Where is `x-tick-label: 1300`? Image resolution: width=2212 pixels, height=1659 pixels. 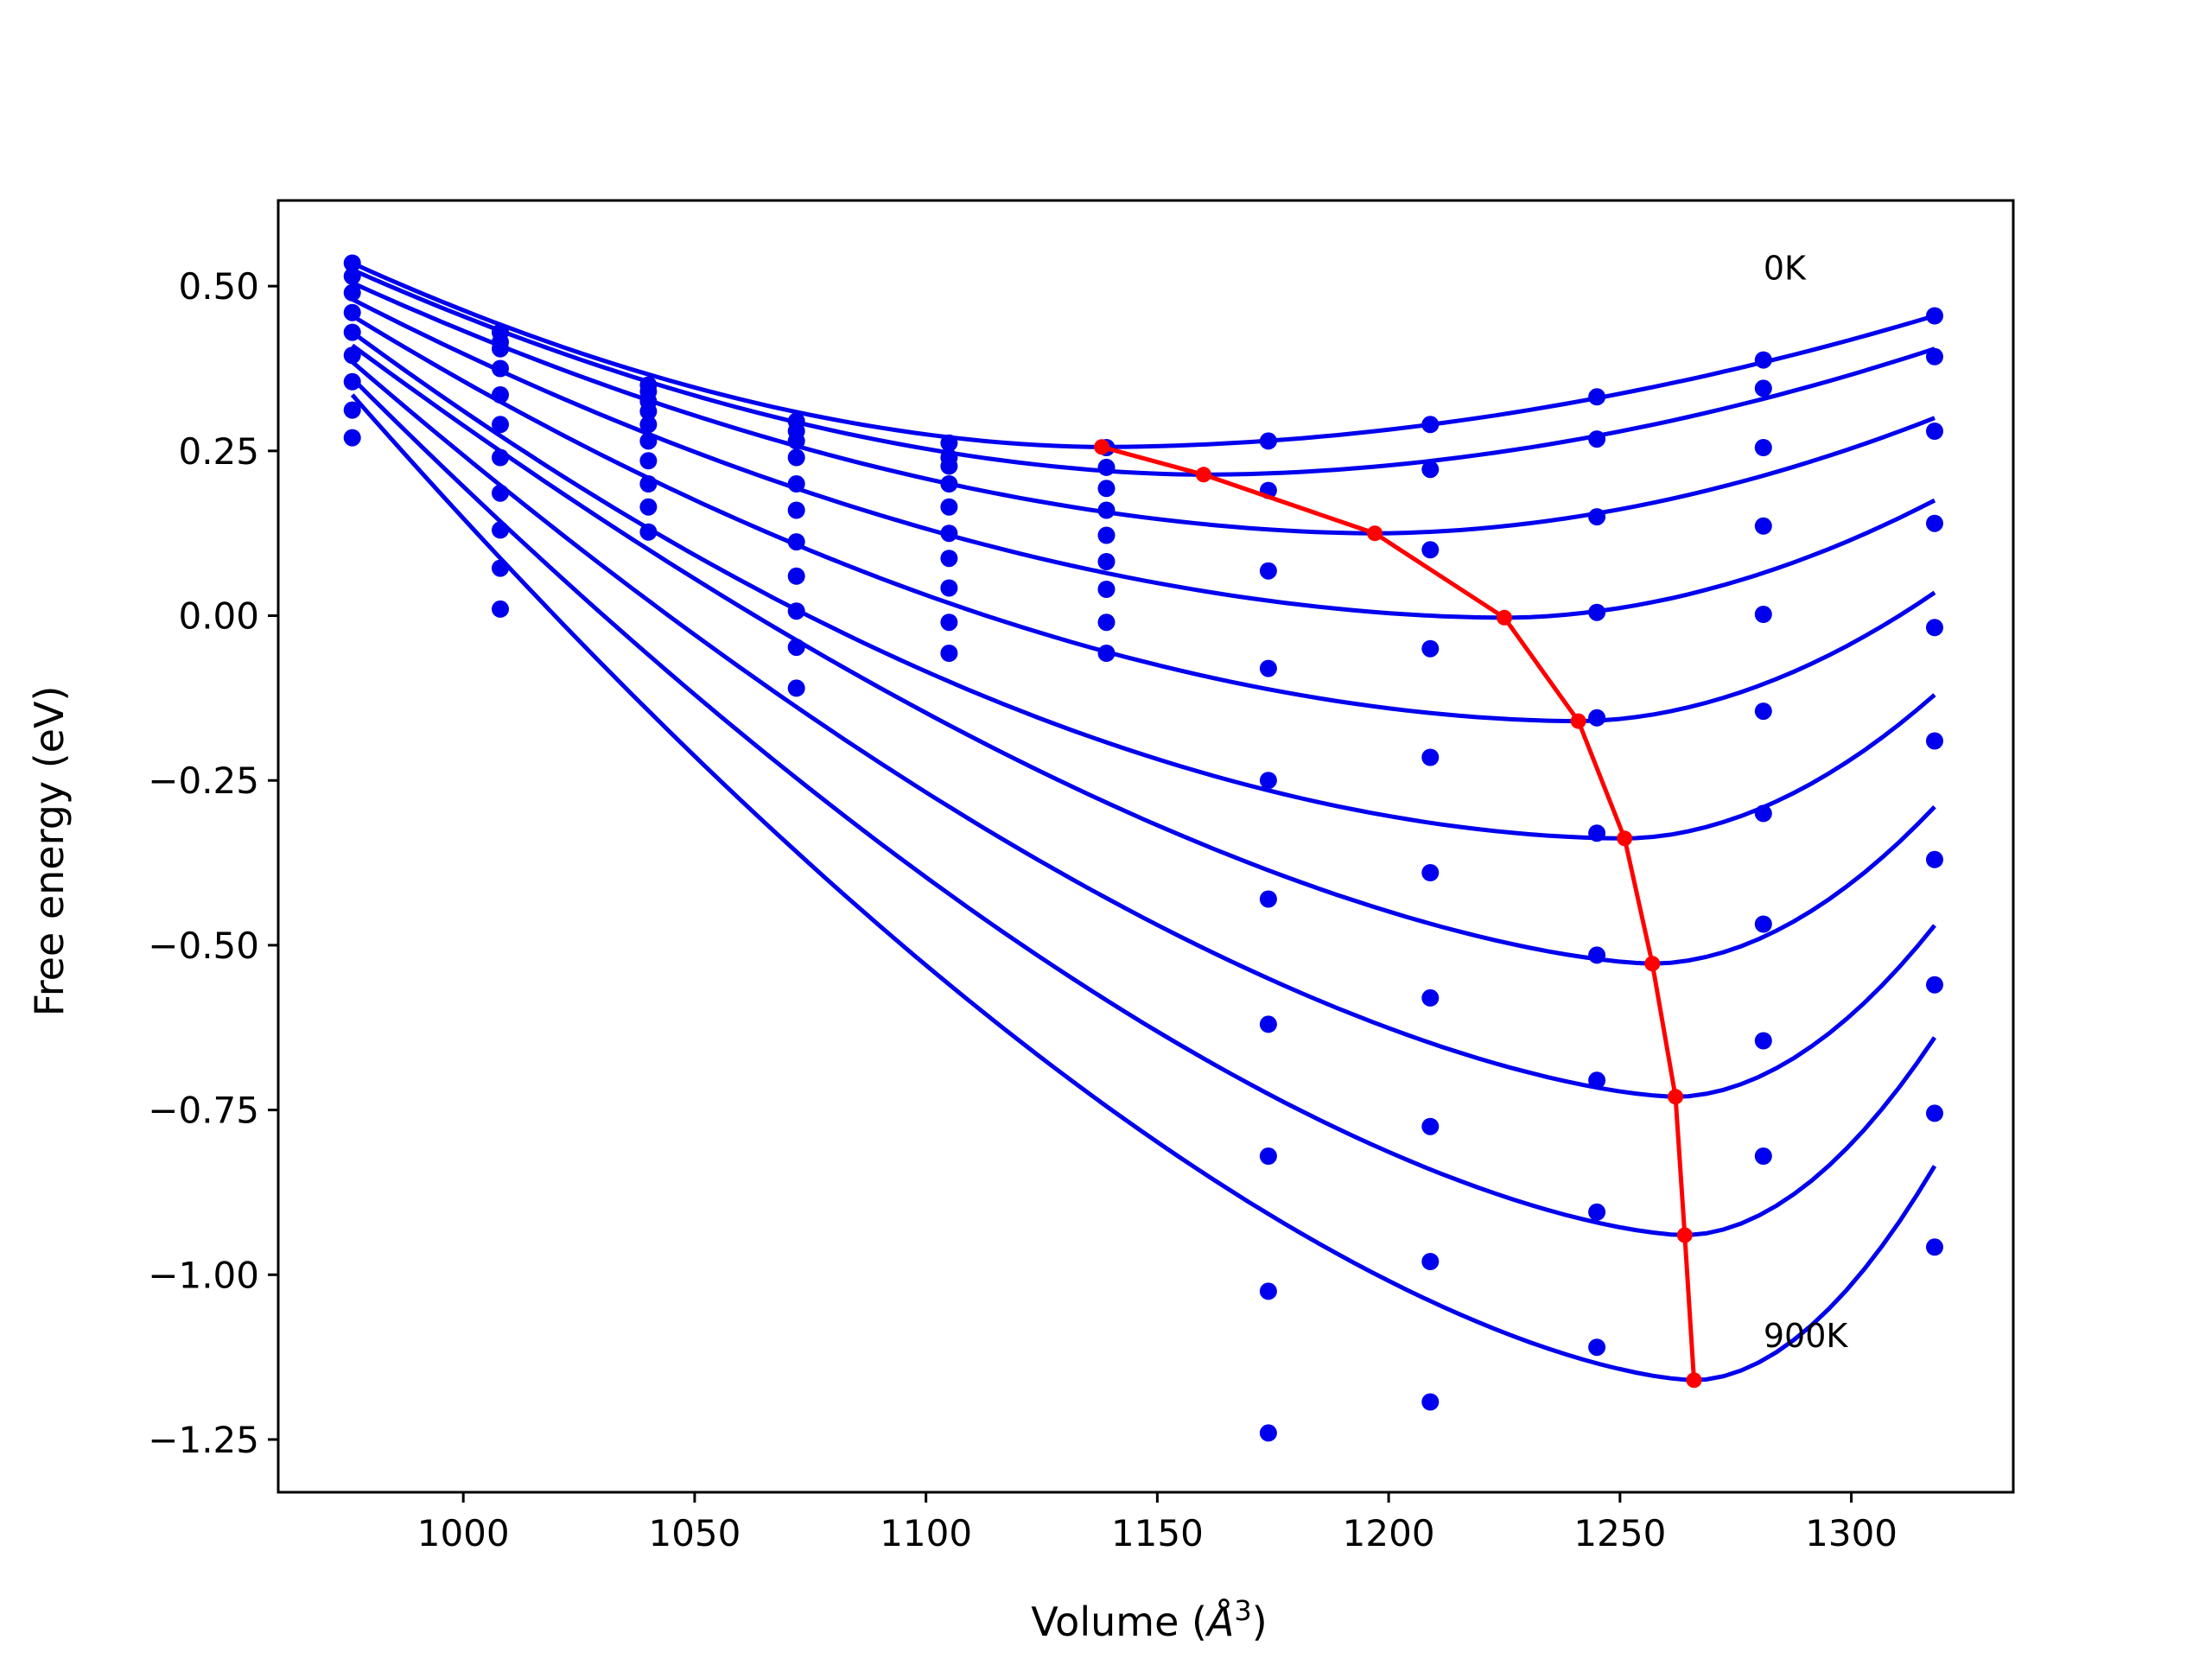
x-tick-label: 1300 is located at coordinates (1851, 1533).